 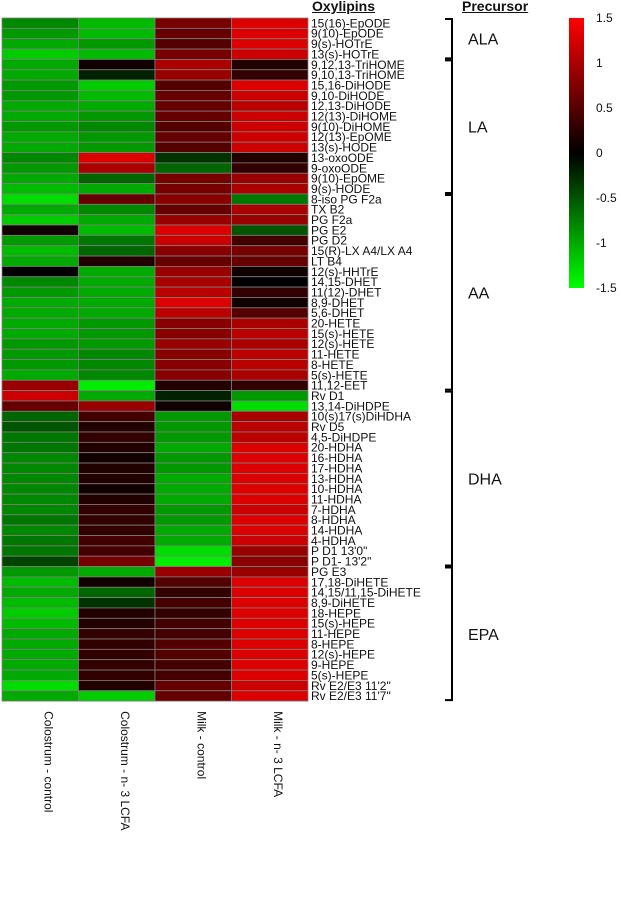 What do you see at coordinates (483, 40) in the screenshot?
I see `precursor-label: ALA` at bounding box center [483, 40].